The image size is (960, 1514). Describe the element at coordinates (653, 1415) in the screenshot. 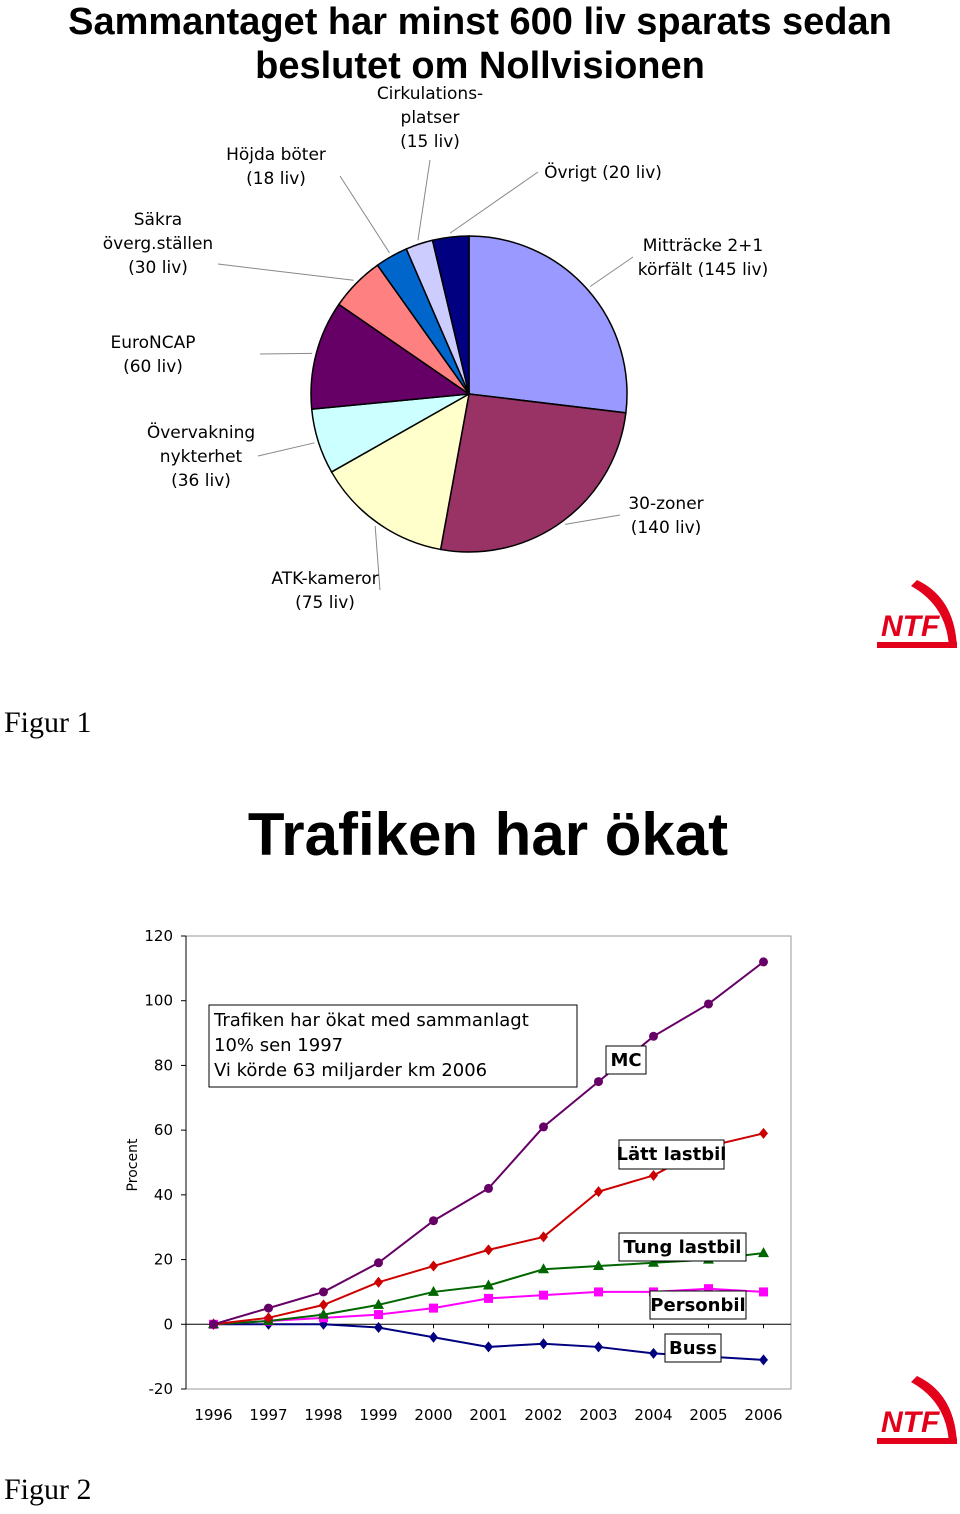

I see `x-tick-label: 2004` at that location.